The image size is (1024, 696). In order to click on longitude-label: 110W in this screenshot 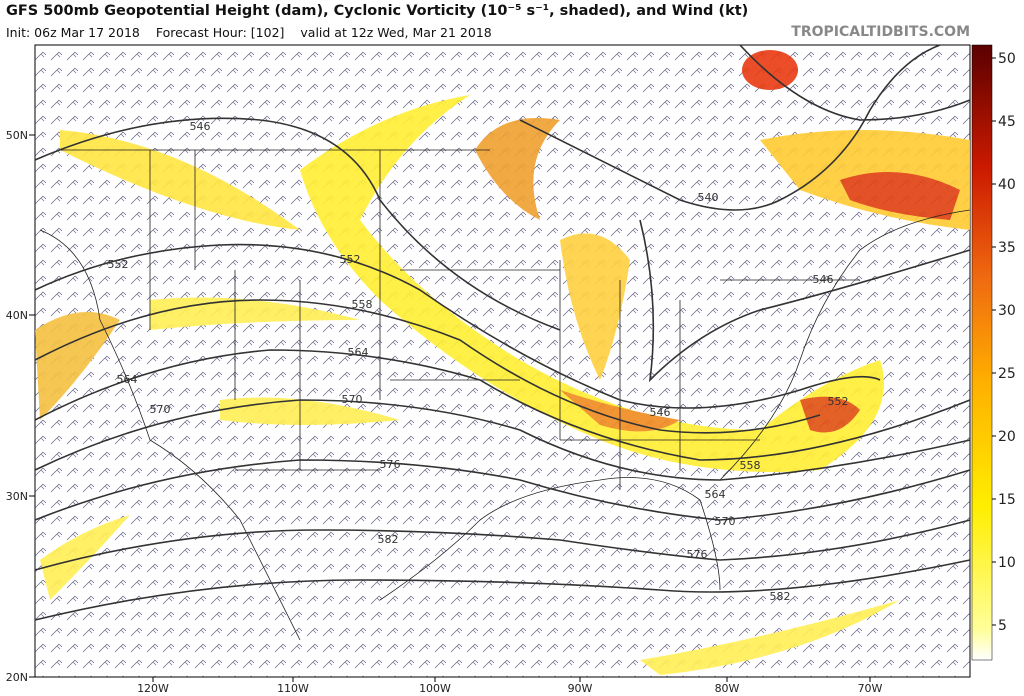, I will do `click(293, 688)`.